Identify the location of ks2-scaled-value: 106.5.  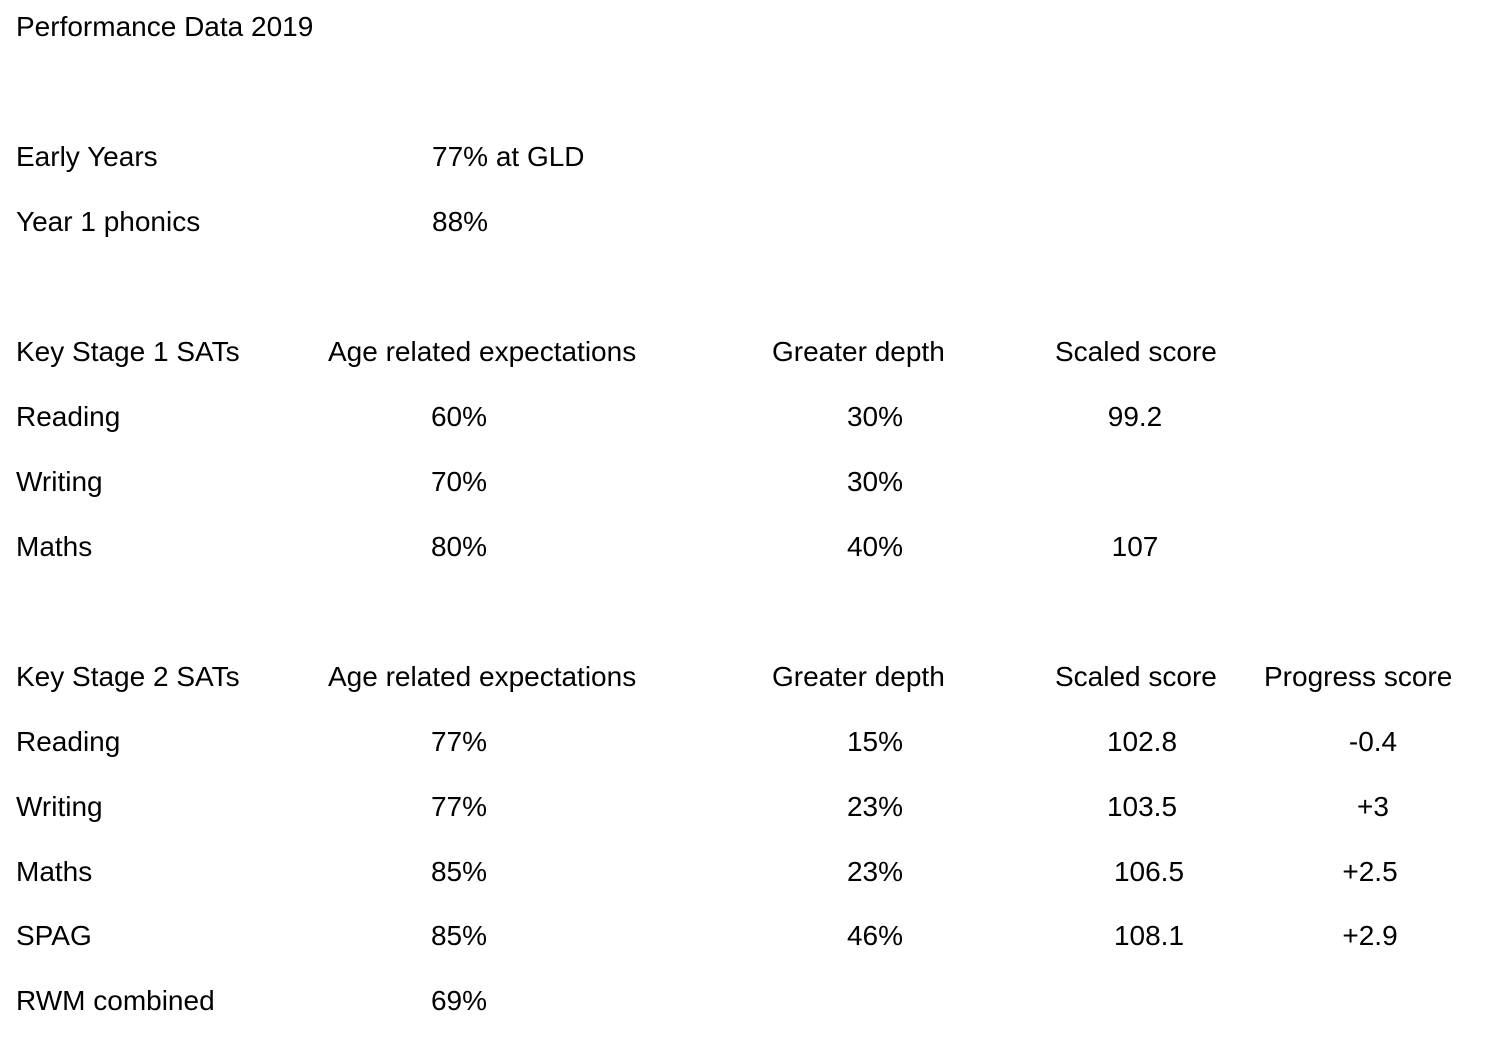
(1149, 871).